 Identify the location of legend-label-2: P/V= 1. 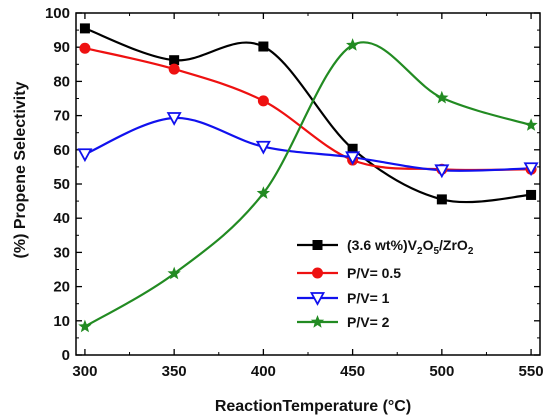
(368, 298).